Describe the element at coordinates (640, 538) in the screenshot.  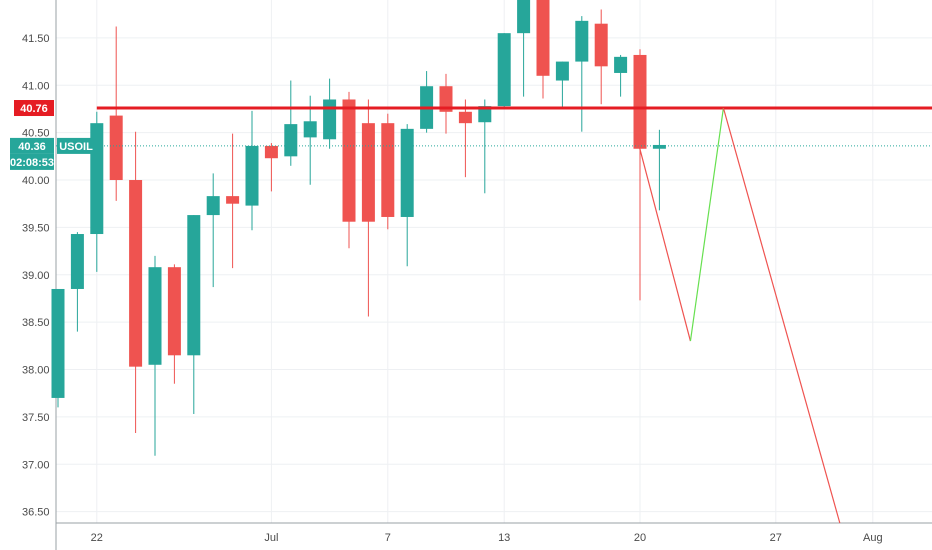
I see `x-tick-label: 20` at that location.